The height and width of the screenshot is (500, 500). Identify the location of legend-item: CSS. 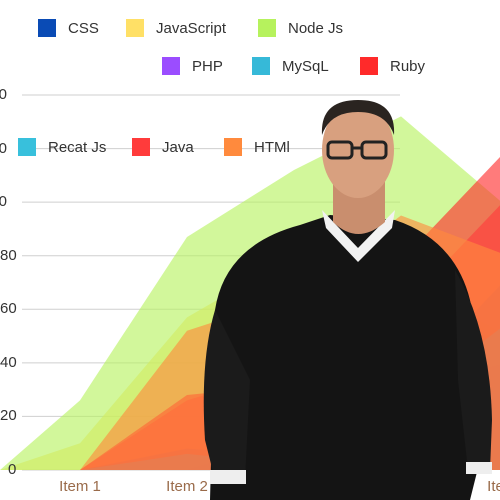
(68, 28).